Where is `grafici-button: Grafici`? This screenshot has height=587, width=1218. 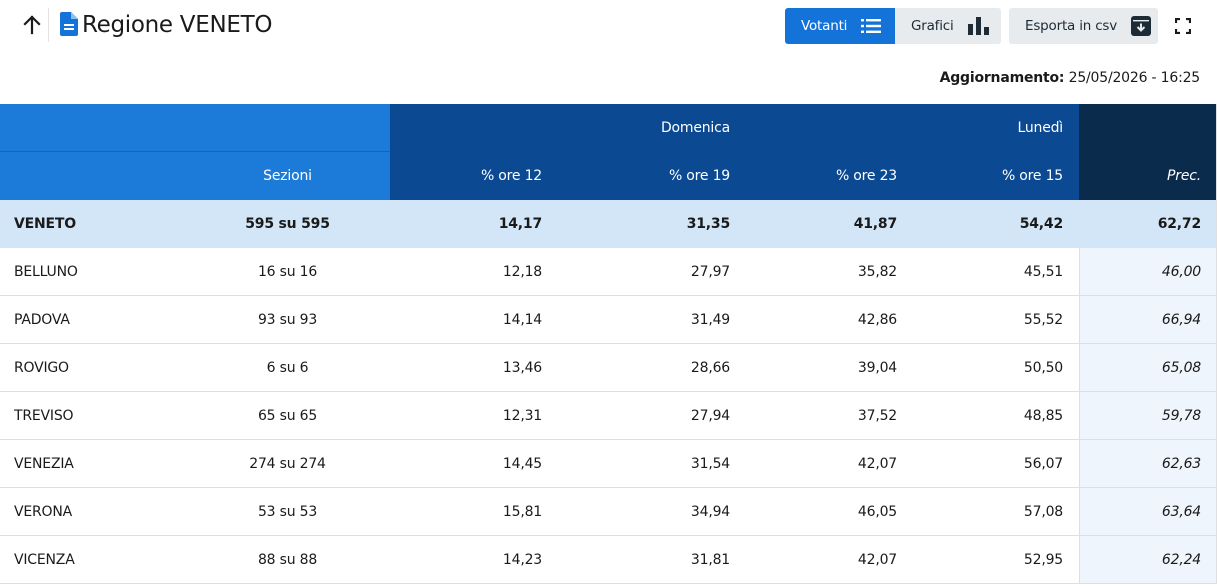
grafici-button: Grafici is located at coordinates (948, 26).